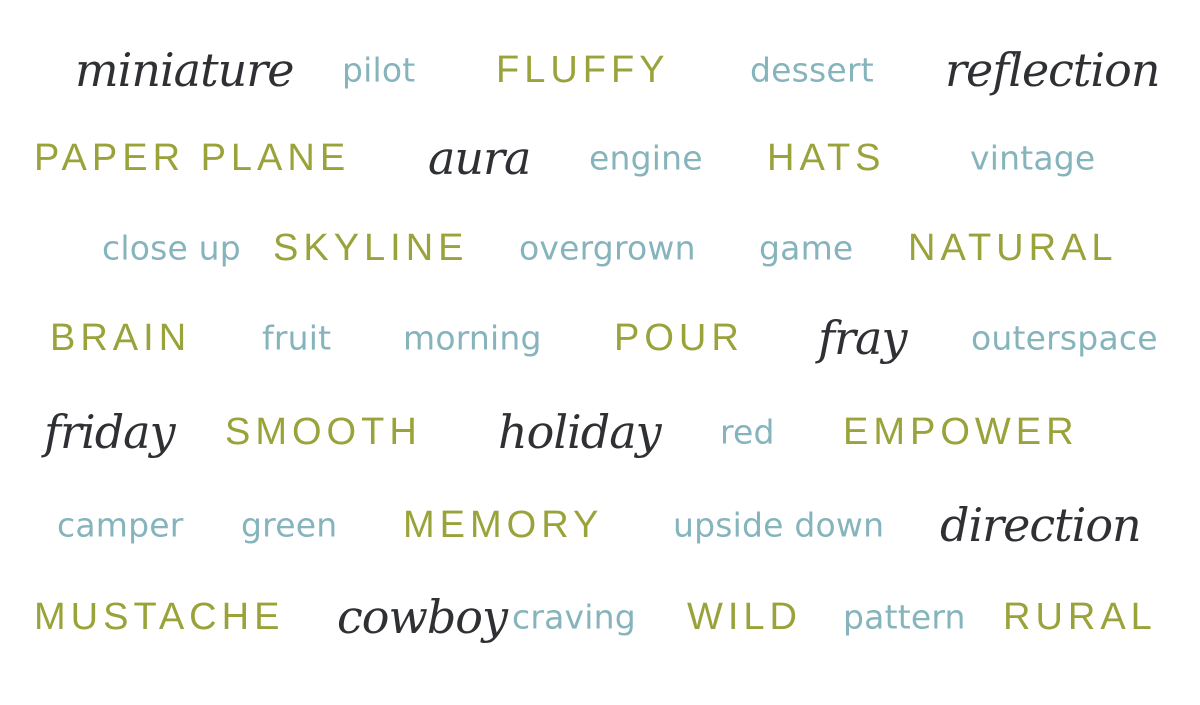 The height and width of the screenshot is (705, 1200). Describe the element at coordinates (961, 432) in the screenshot. I see `word-4-4: EMPOWER` at that location.